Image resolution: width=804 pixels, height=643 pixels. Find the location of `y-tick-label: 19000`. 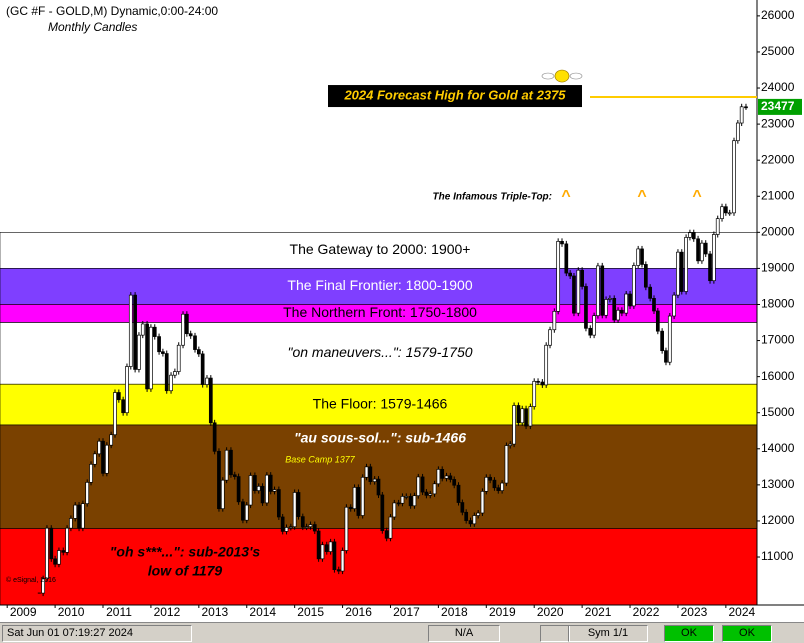

y-tick-label: 19000 is located at coordinates (778, 268).